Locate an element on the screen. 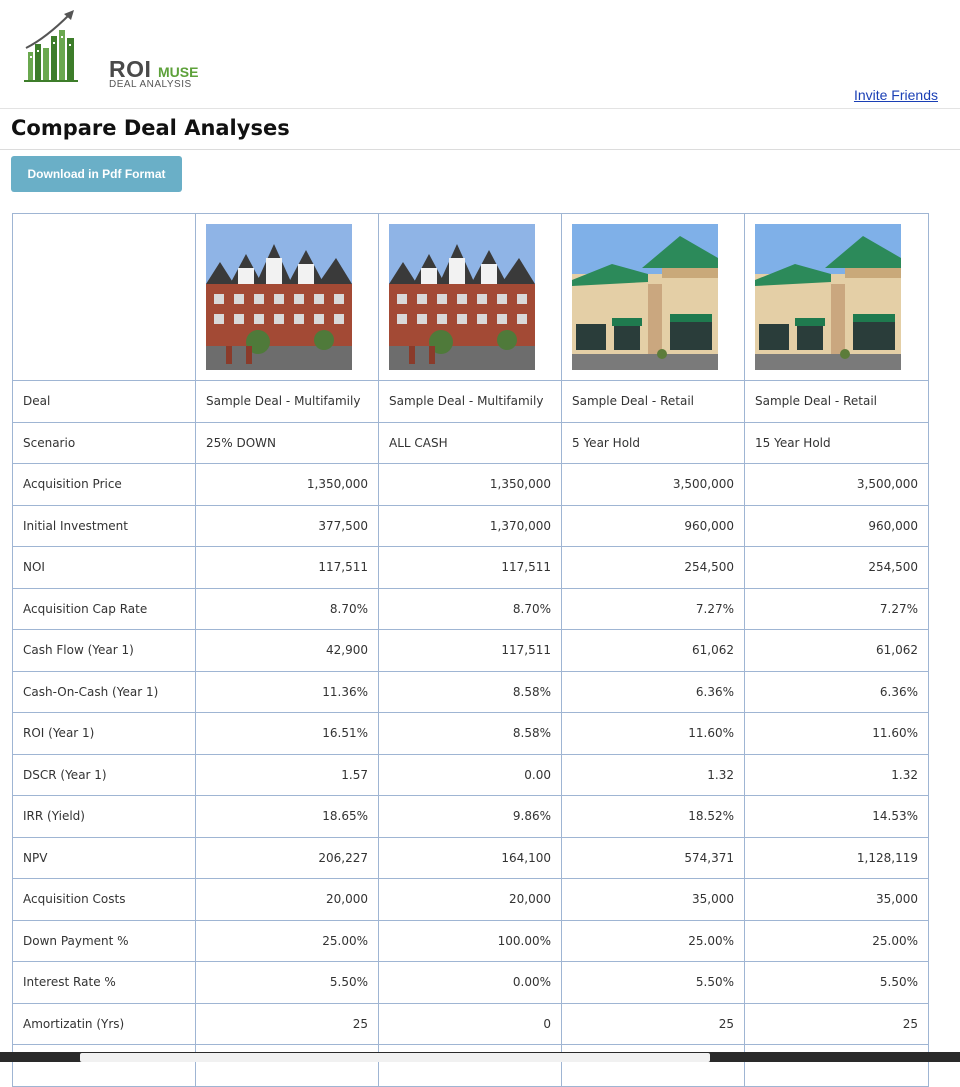  table-row: Acquisition Cap Rate 8.70% 8.70% 7.27% 7.27% is located at coordinates (470, 608).